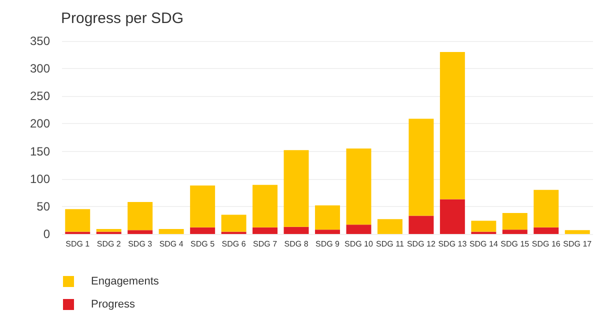 The width and height of the screenshot is (605, 323). What do you see at coordinates (122, 18) in the screenshot?
I see `chart-title: Progress per SDG` at bounding box center [122, 18].